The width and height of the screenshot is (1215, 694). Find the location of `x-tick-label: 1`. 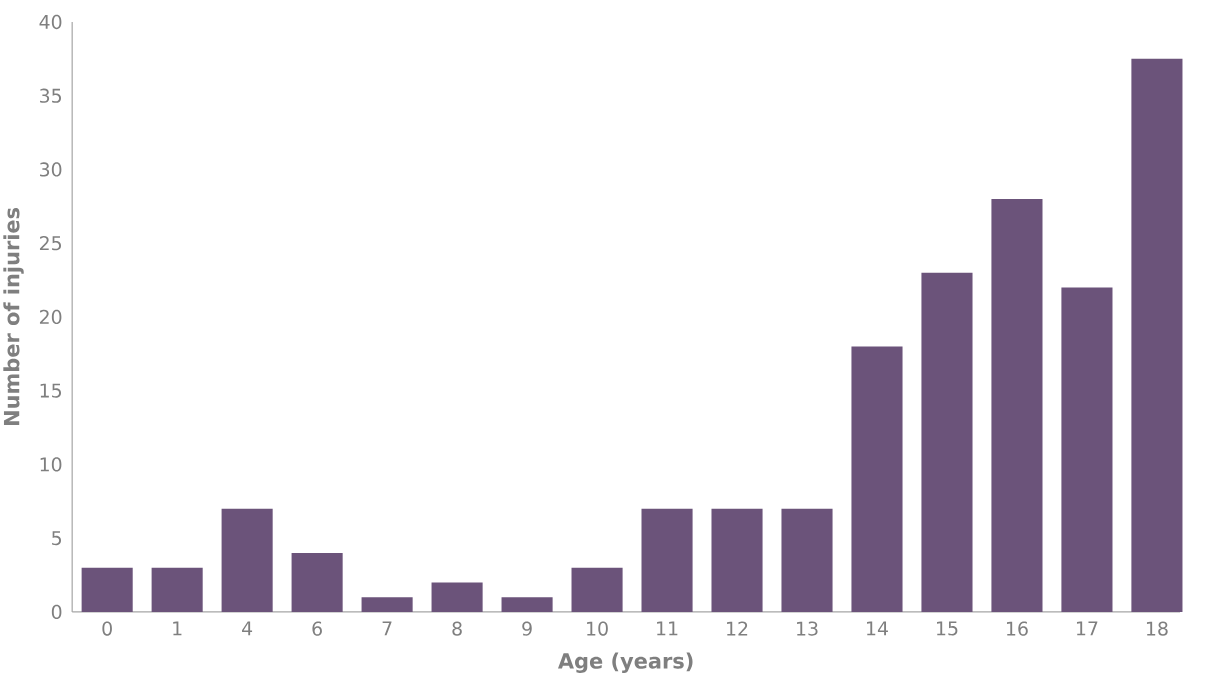

x-tick-label: 1 is located at coordinates (177, 628).